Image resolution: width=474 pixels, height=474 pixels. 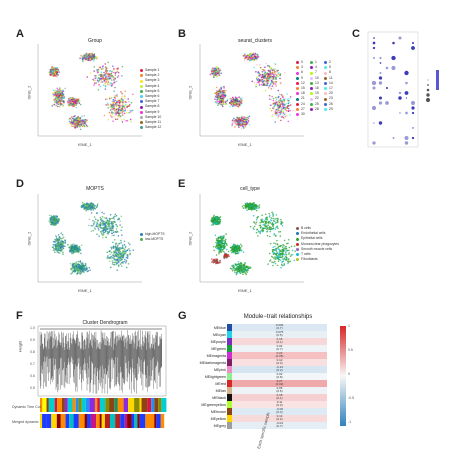 What do you see at coordinates (245, 290) in the screenshot?
I see `panel-e-xlabel: tSNE_1` at bounding box center [245, 290].